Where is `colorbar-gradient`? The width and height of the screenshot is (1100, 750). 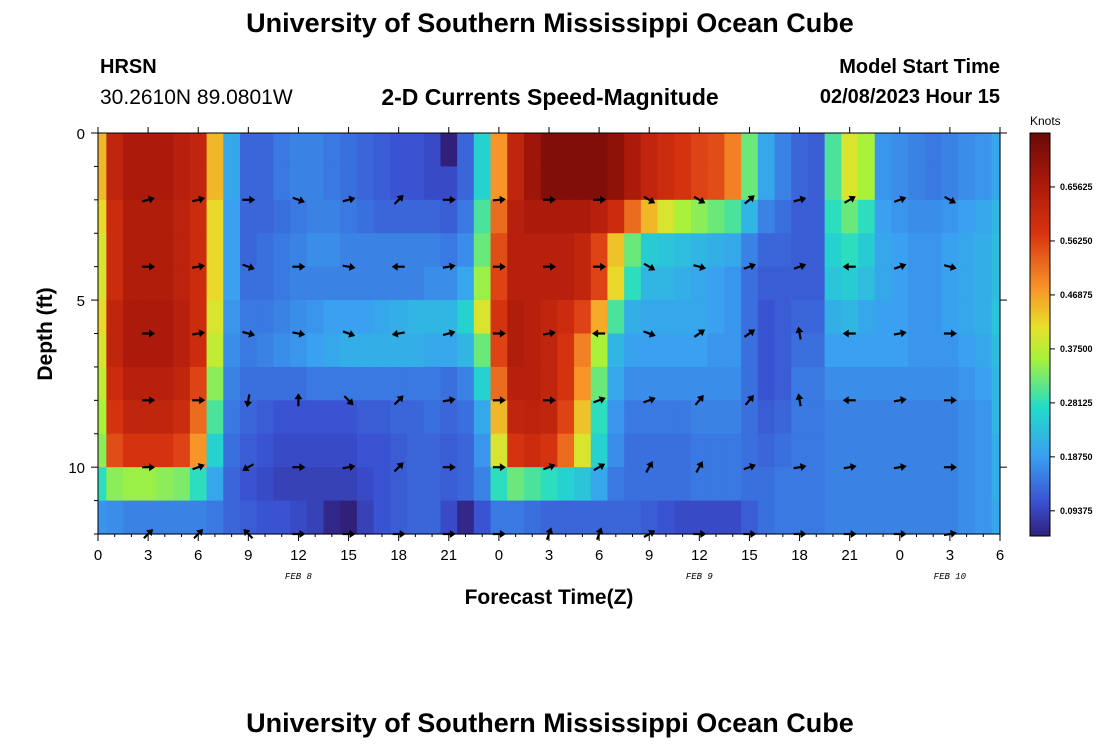
colorbar-gradient is located at coordinates (1040, 334).